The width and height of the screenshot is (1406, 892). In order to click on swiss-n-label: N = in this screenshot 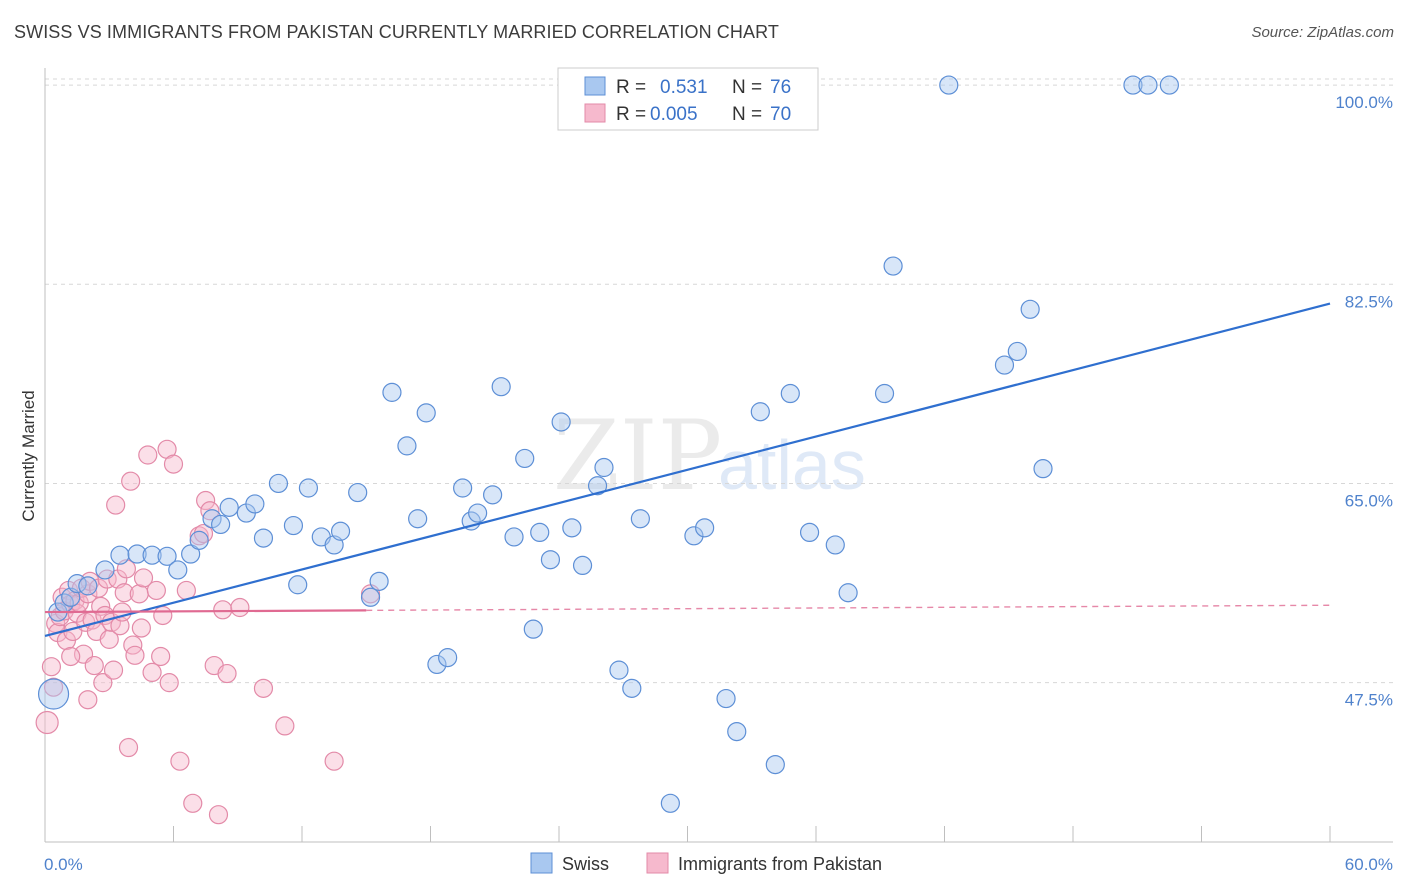, I will do `click(747, 87)`.